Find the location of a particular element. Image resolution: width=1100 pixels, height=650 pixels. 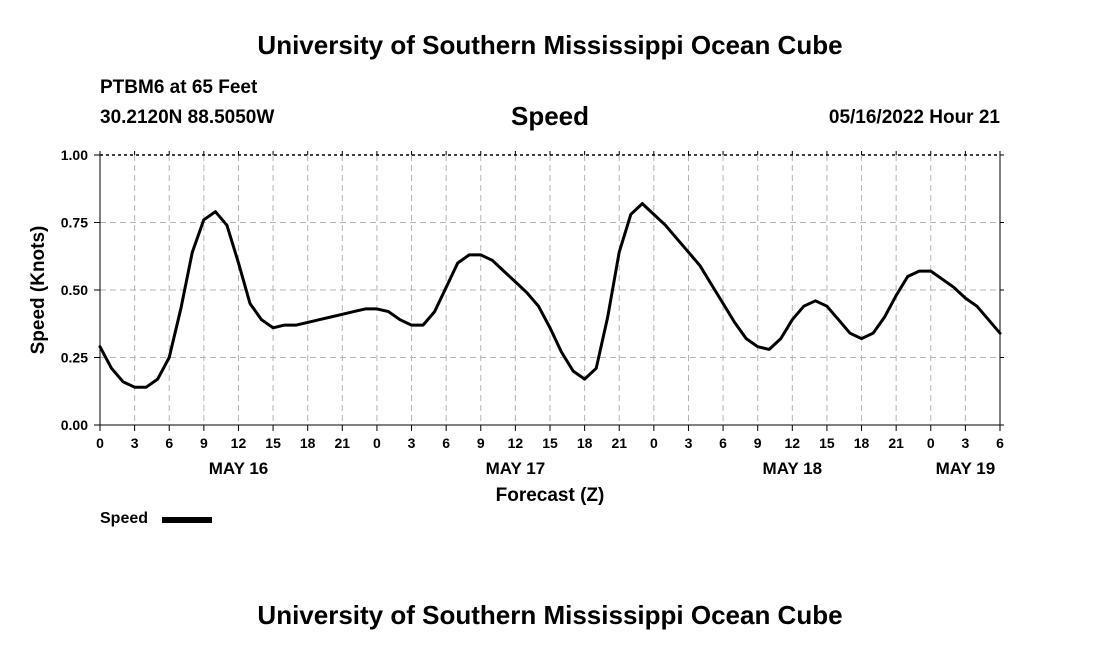

legend-swatch-speed is located at coordinates (187, 520).